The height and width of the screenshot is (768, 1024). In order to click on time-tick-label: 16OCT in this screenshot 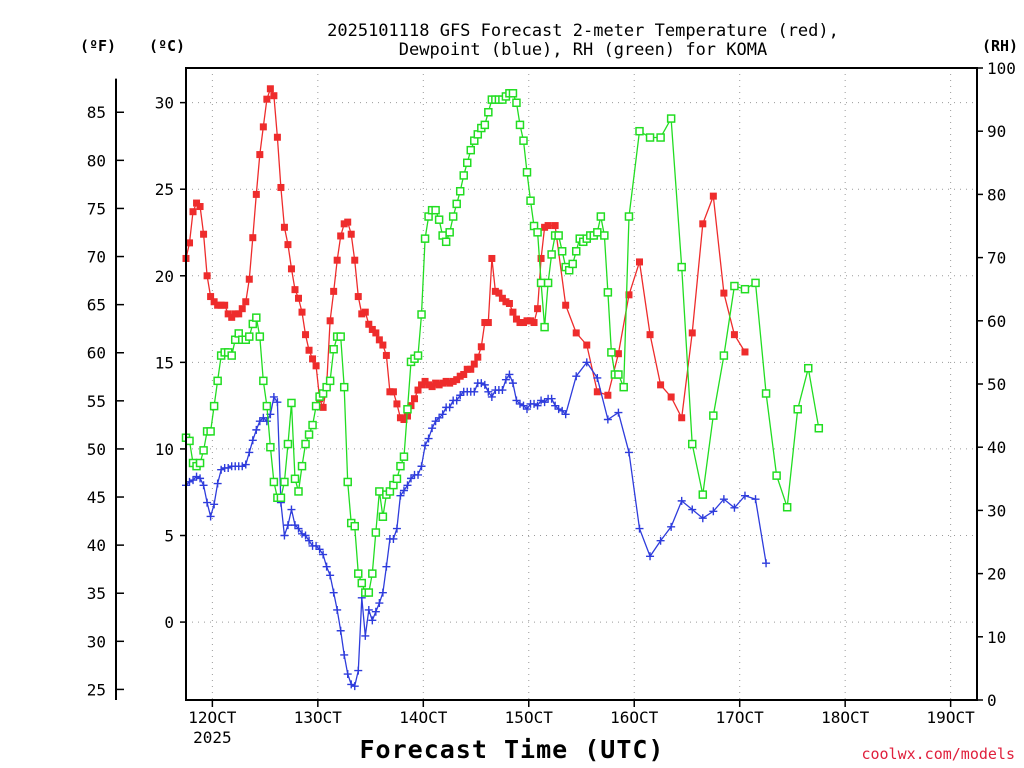, I will do `click(634, 717)`.